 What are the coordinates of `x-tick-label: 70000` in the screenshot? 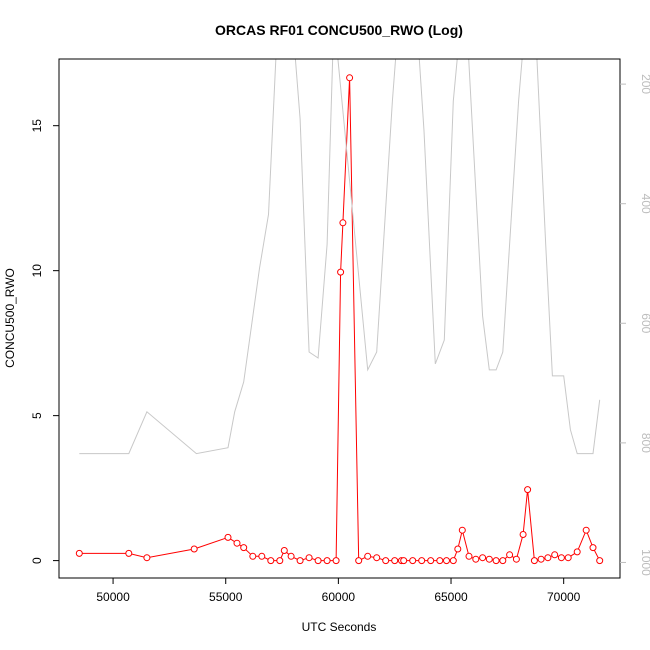 It's located at (564, 597).